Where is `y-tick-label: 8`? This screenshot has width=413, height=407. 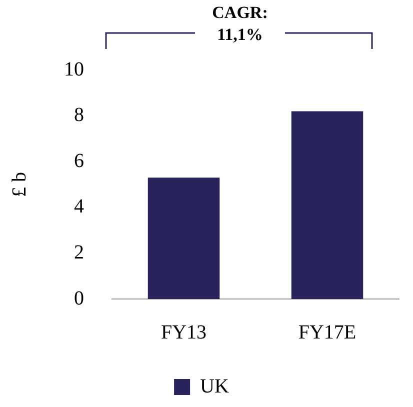 y-tick-label: 8 is located at coordinates (79, 115).